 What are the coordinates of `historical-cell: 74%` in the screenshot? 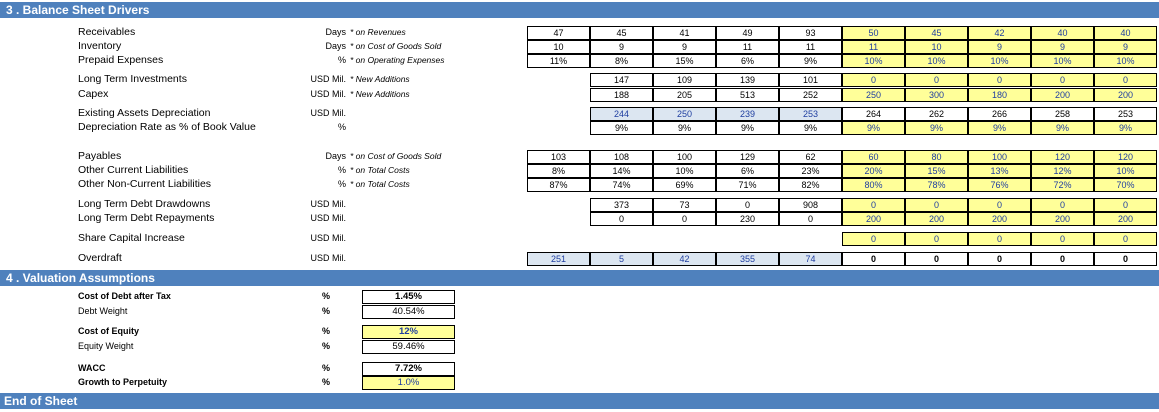 It's located at (621, 185).